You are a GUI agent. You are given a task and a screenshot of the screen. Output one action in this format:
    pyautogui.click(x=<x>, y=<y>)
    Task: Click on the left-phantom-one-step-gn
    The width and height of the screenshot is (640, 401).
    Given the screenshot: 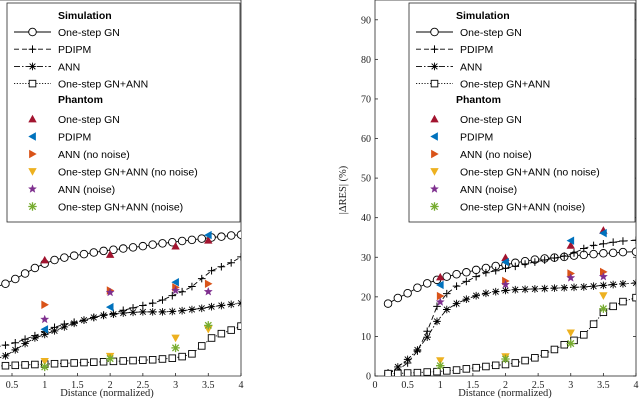 What is the action you would take?
    pyautogui.click(x=208, y=240)
    